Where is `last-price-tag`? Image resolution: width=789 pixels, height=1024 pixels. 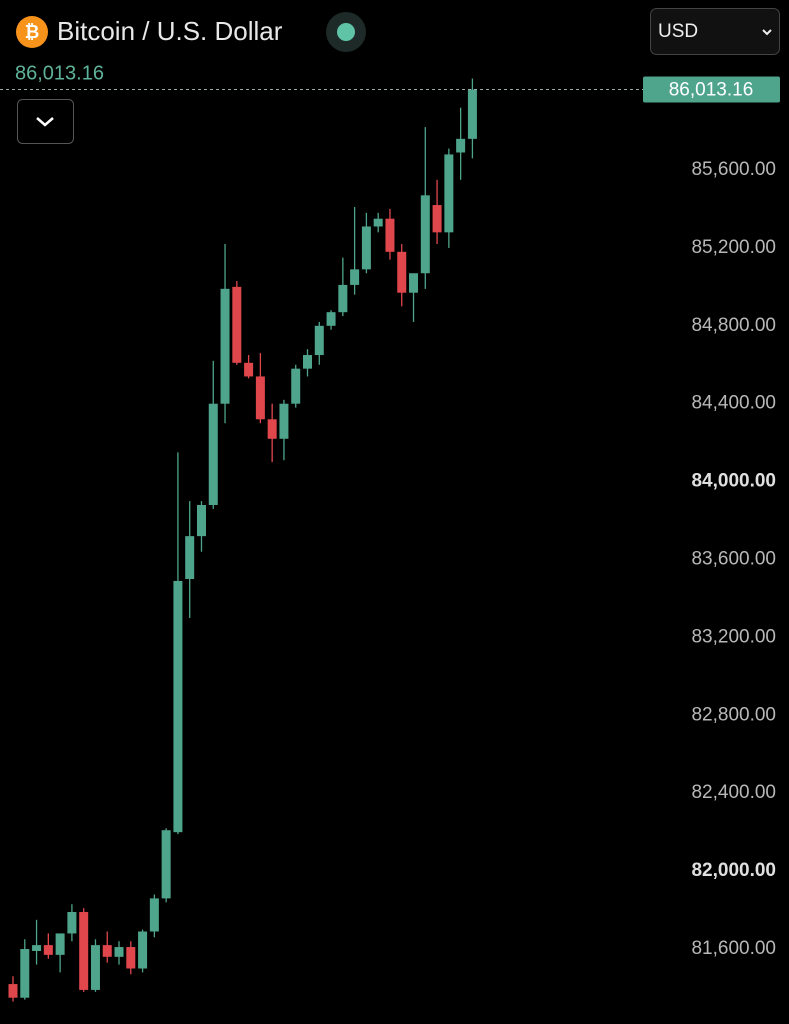 last-price-tag is located at coordinates (711, 89).